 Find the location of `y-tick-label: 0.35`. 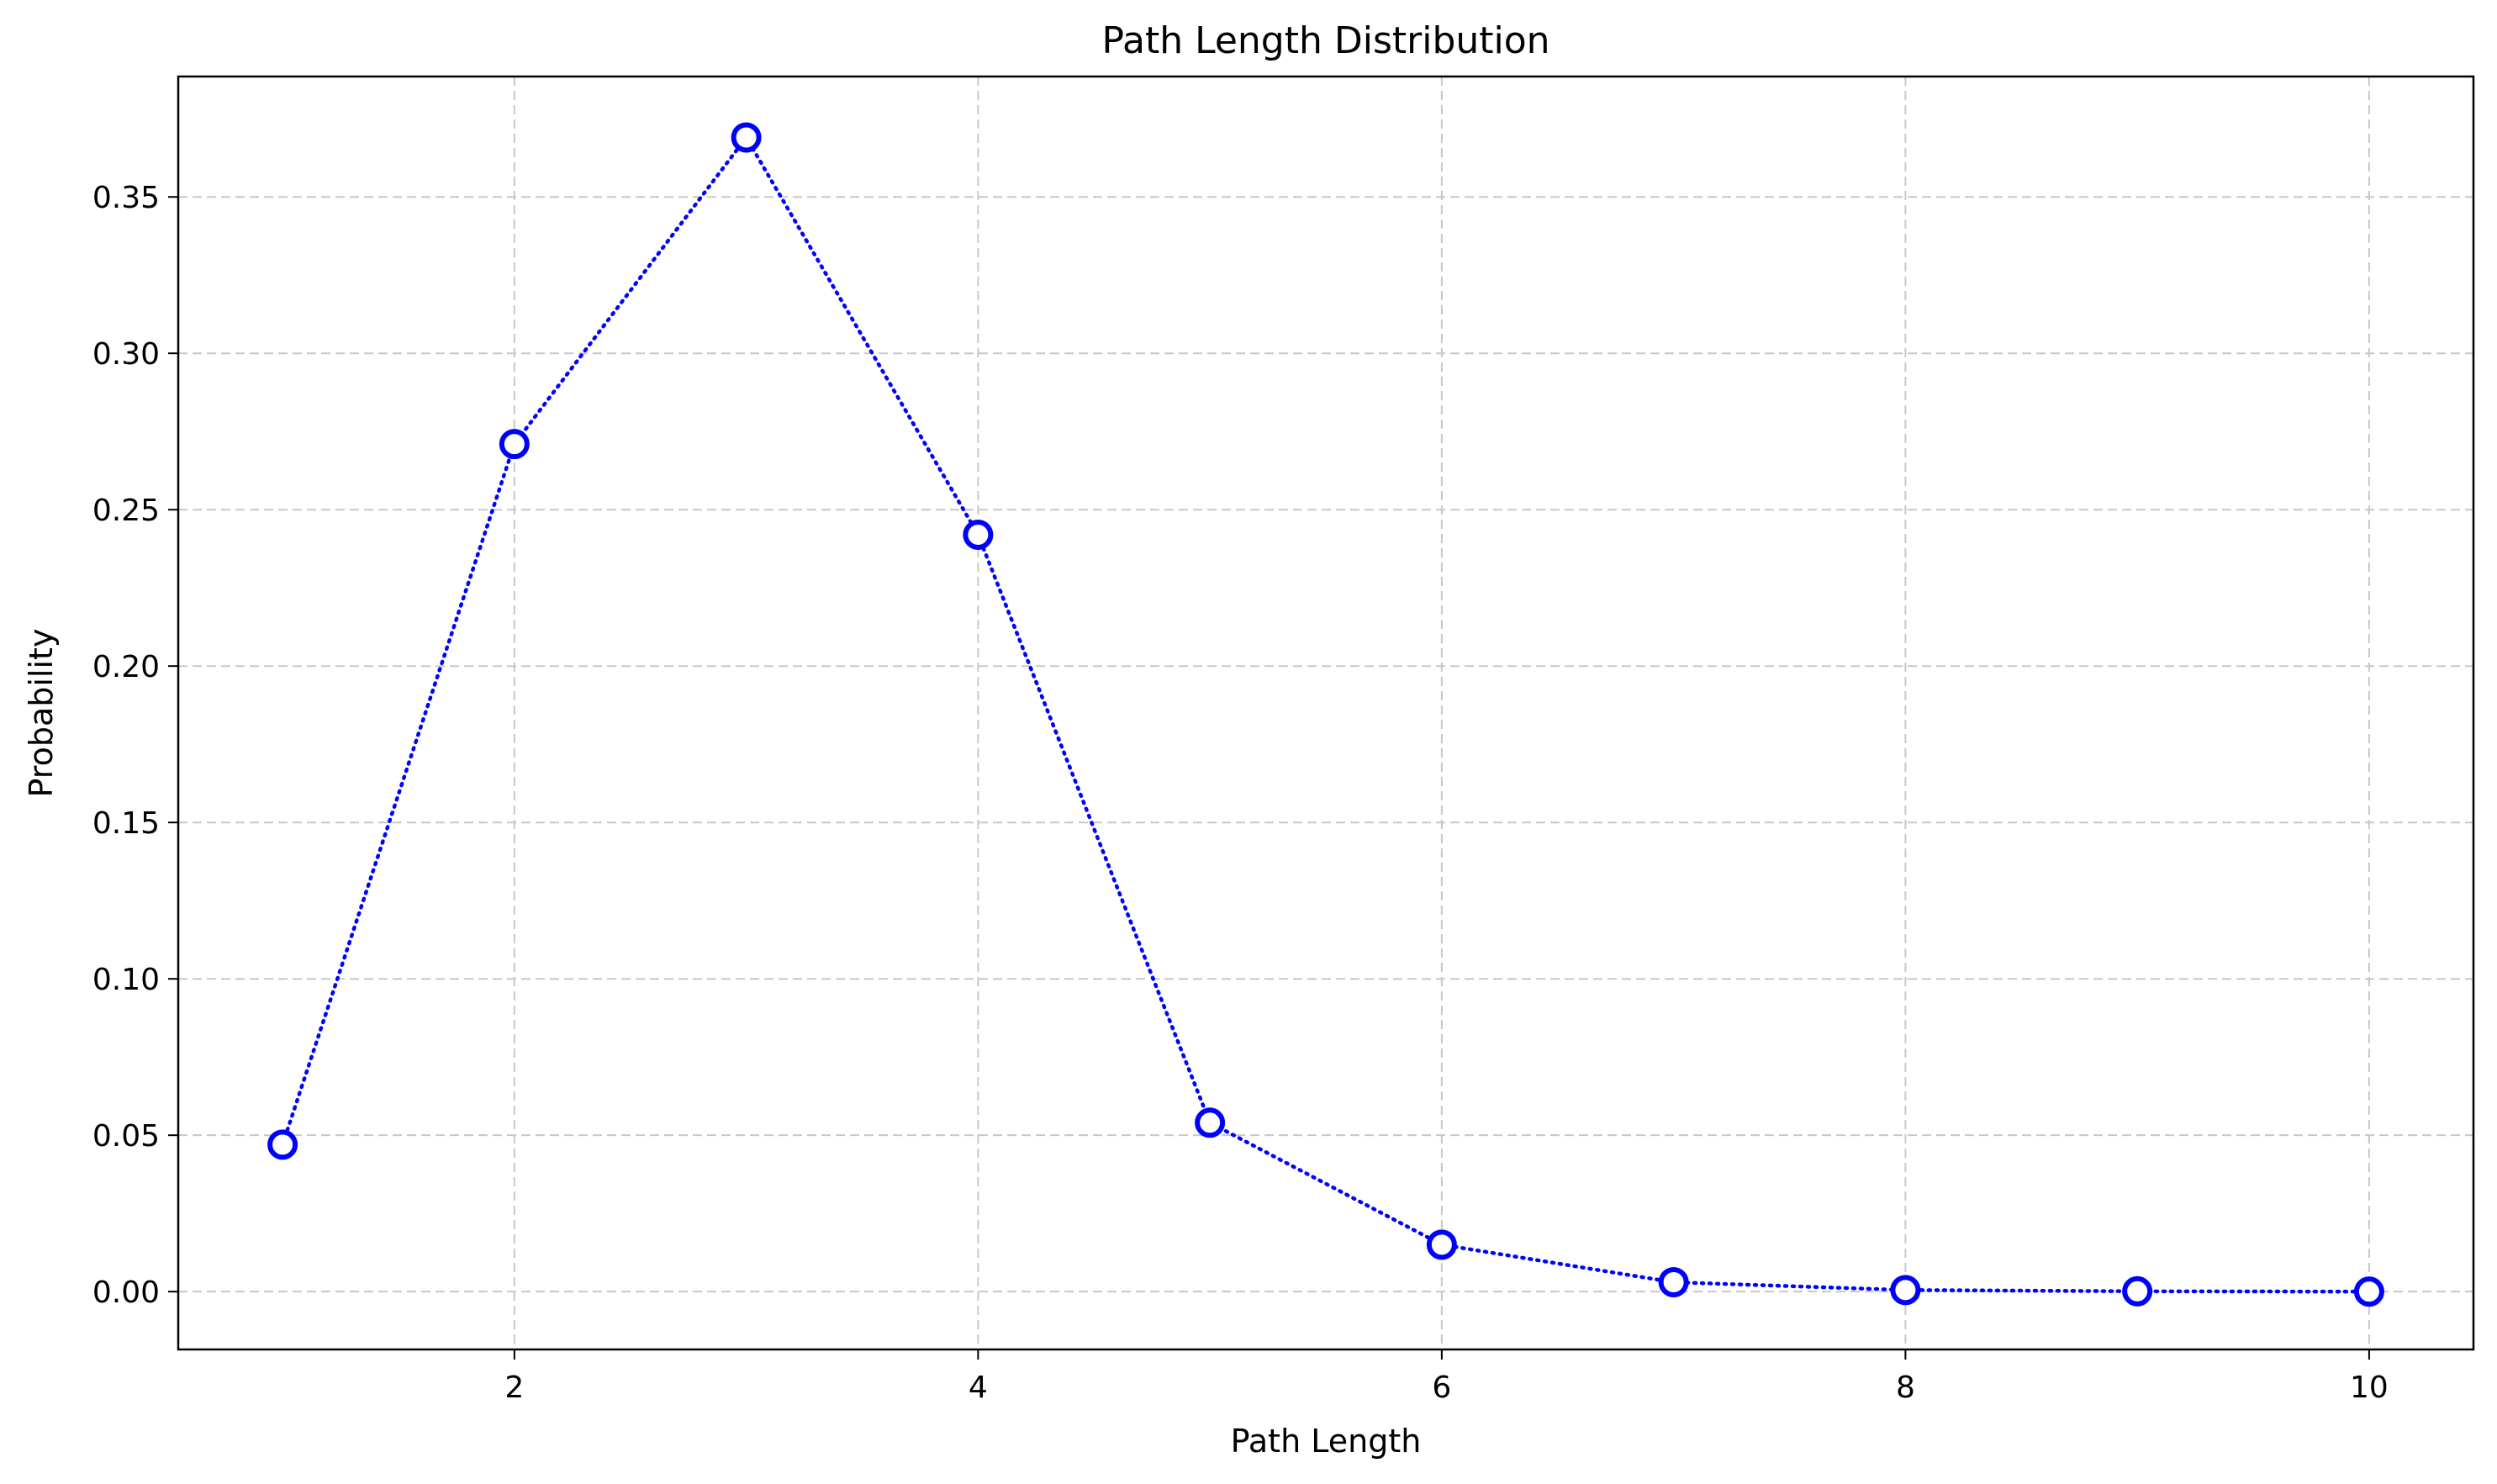

y-tick-label: 0.35 is located at coordinates (126, 198).